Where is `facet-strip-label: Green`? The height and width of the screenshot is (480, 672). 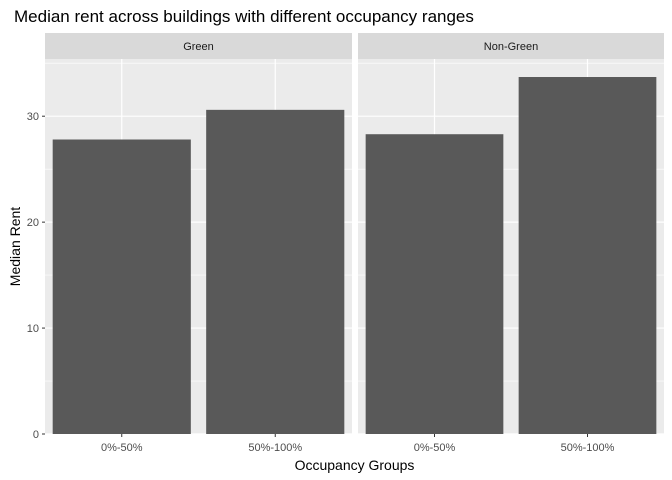 facet-strip-label: Green is located at coordinates (198, 47).